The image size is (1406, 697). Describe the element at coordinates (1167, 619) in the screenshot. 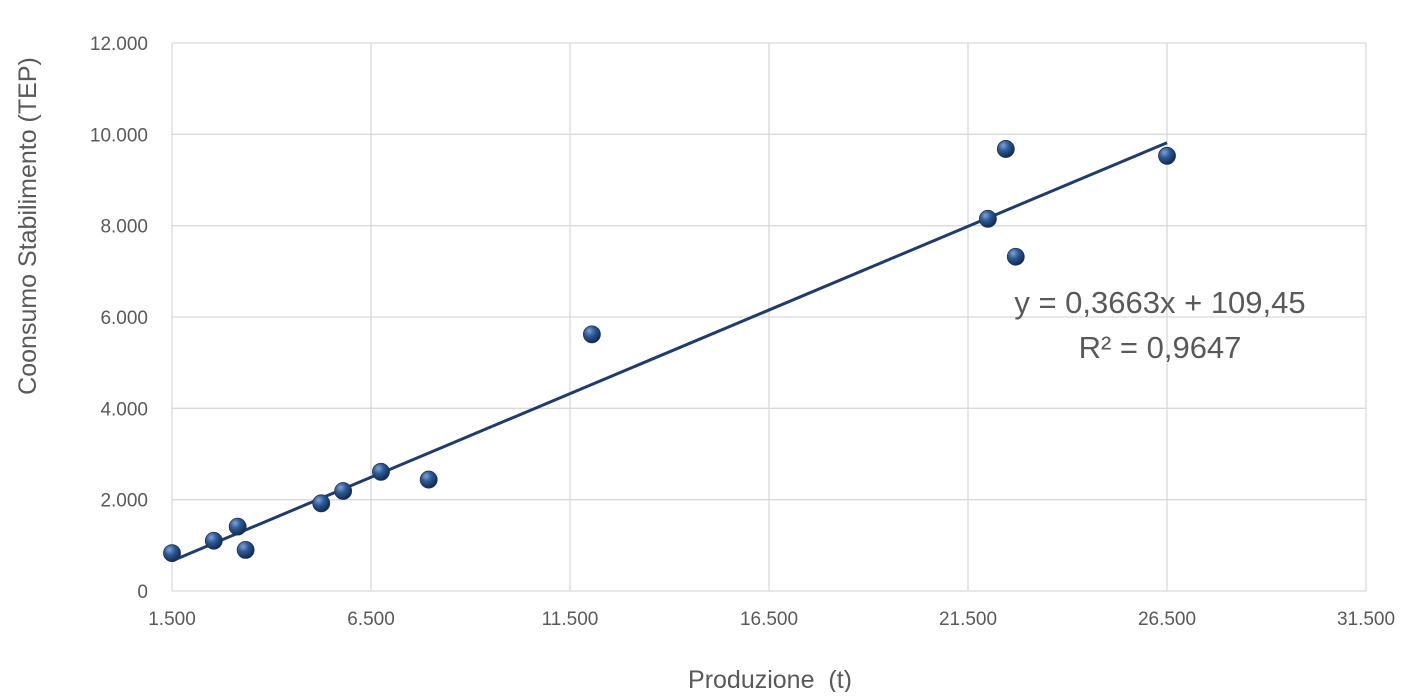

I see `x-tick-label: 26.500` at that location.